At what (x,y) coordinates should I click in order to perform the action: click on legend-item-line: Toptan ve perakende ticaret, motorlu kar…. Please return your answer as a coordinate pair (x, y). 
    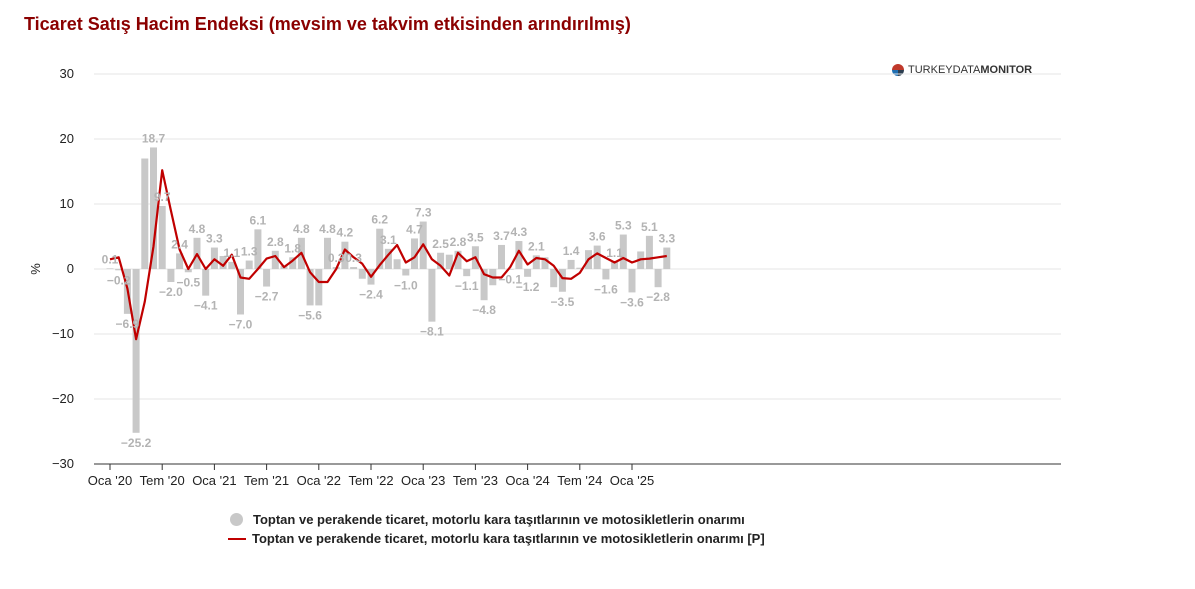
    Looking at the image, I should click on (496, 538).